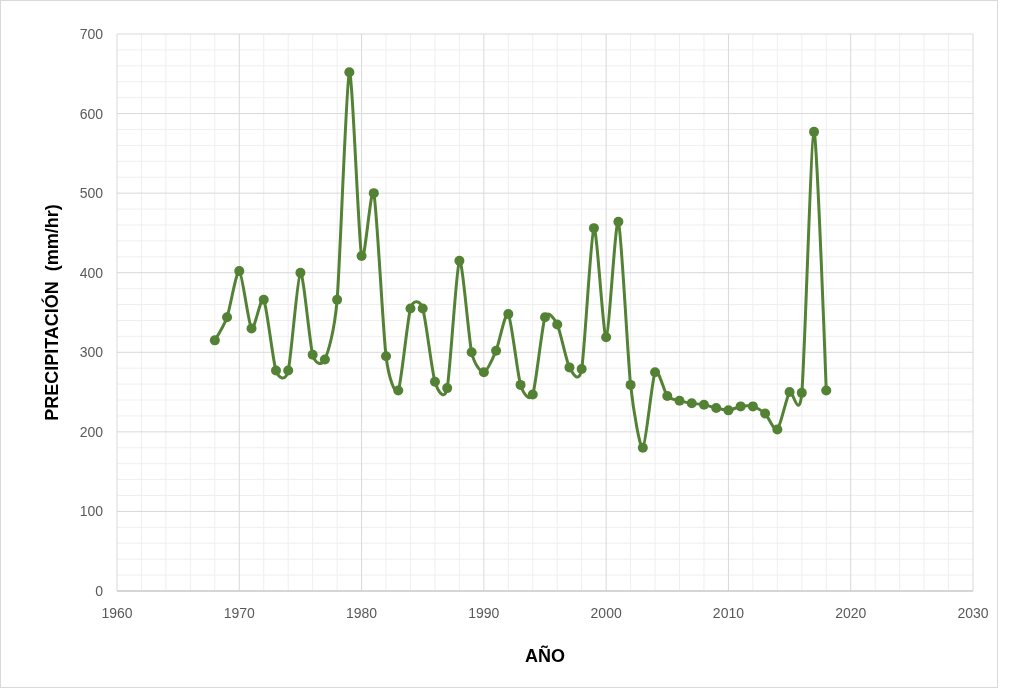 This screenshot has width=1009, height=691. I want to click on x-tick-label: 1990, so click(484, 613).